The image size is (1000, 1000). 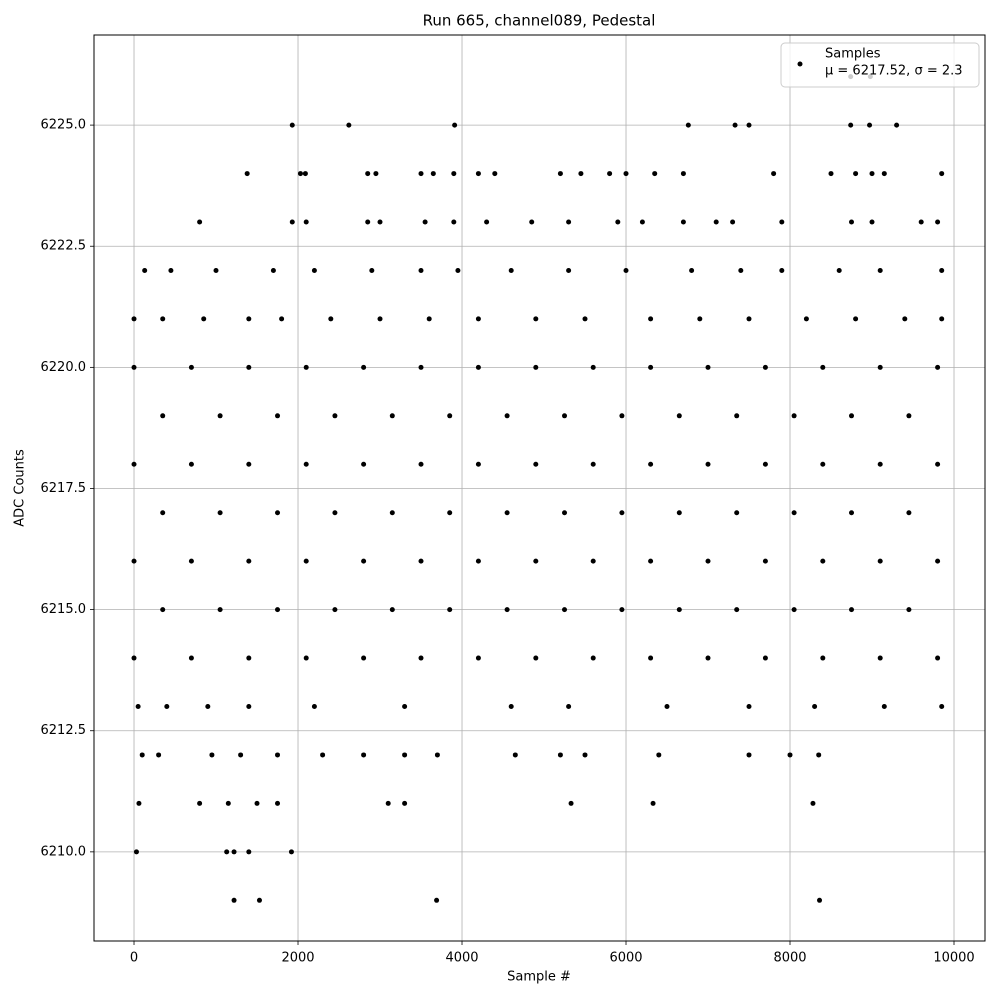 What do you see at coordinates (64, 246) in the screenshot?
I see `y-tick-label: 6222.5` at bounding box center [64, 246].